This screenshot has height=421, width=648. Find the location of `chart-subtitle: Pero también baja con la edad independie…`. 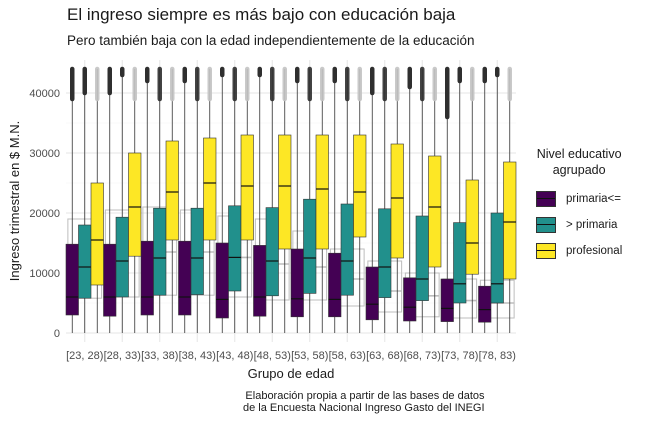

chart-subtitle: Pero también baja con la edad independie… is located at coordinates (271, 40).